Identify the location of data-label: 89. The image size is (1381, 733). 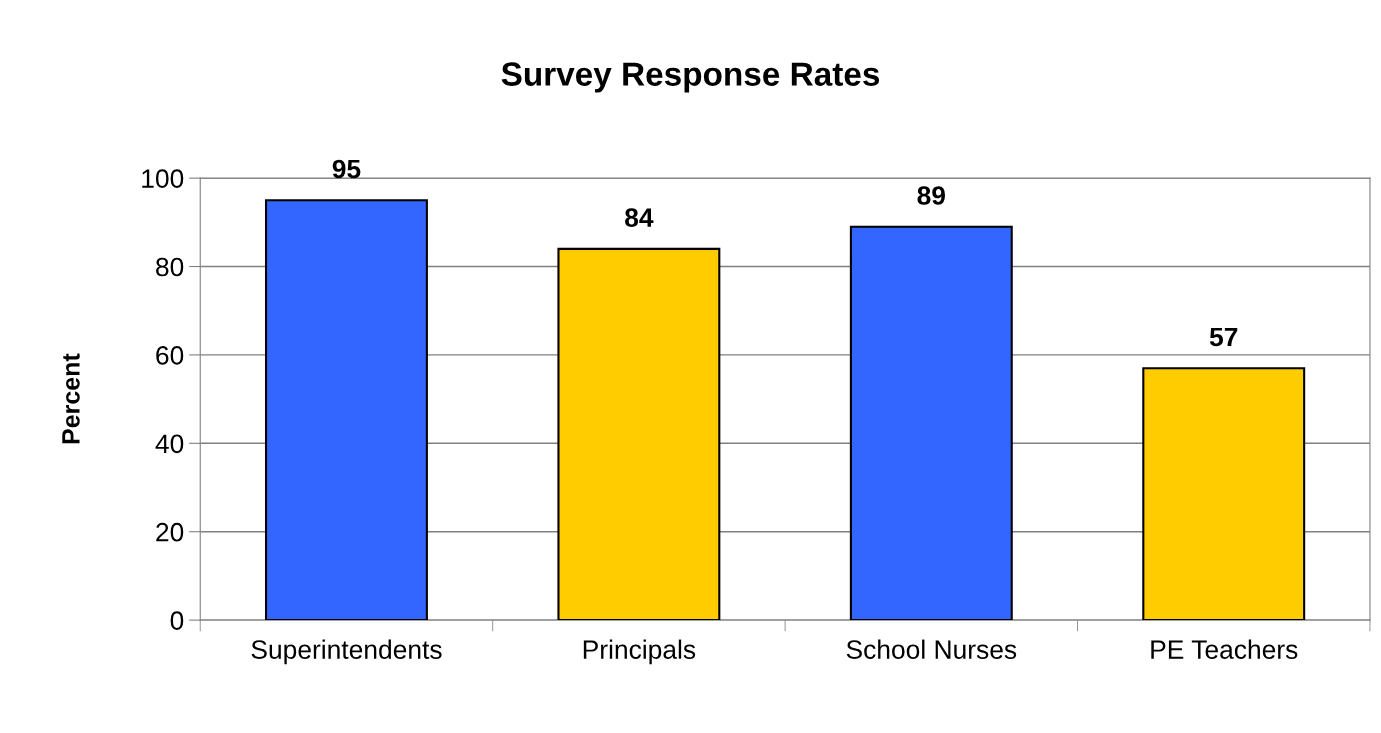
(931, 195).